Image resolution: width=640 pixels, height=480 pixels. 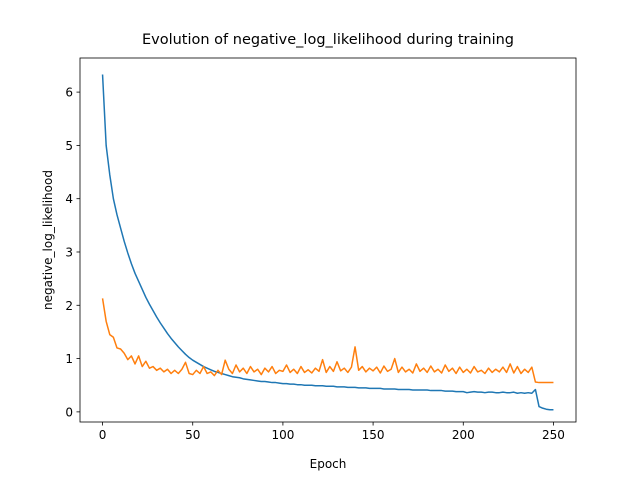 What do you see at coordinates (48, 240) in the screenshot?
I see `y-axis-label: negative_log_likelihood` at bounding box center [48, 240].